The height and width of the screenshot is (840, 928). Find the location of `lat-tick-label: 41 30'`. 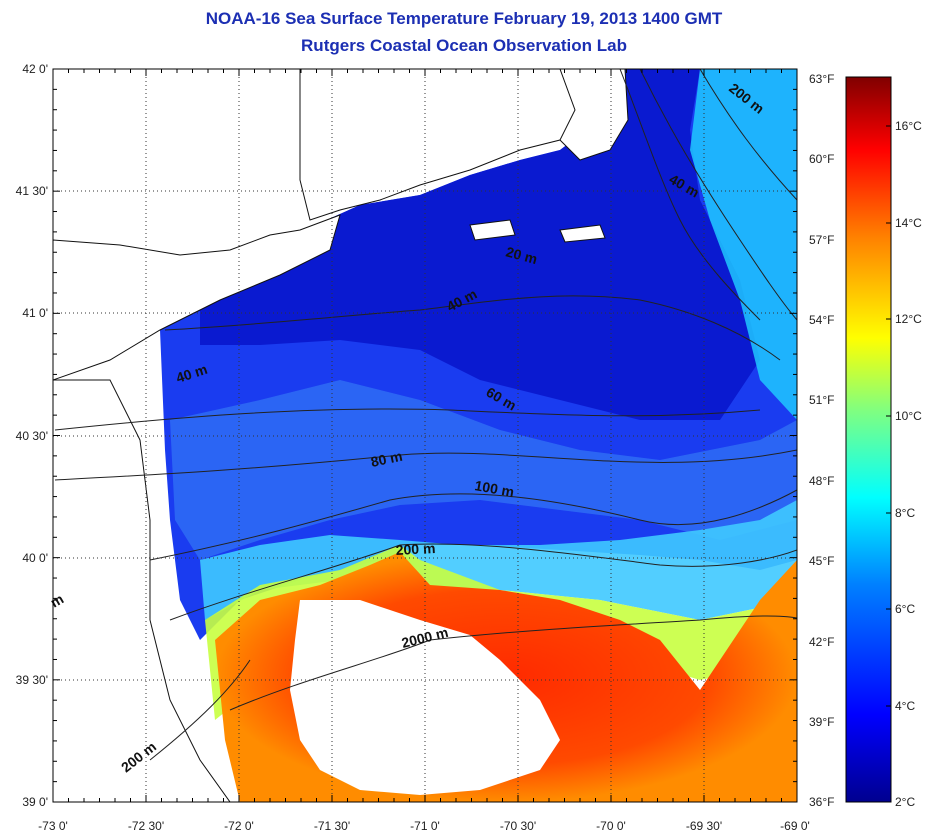

lat-tick-label: 41 30' is located at coordinates (32, 191).